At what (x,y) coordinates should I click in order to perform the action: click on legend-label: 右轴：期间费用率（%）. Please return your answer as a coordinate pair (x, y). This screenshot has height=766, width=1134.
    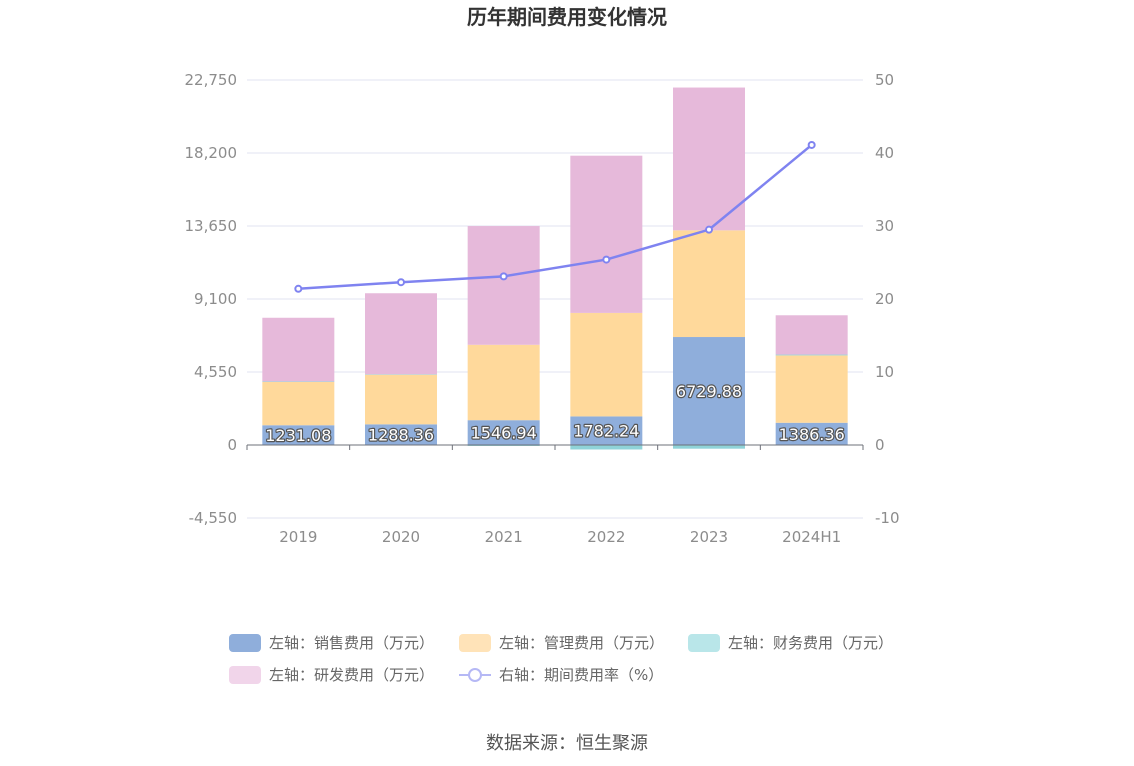
    Looking at the image, I should click on (581, 675).